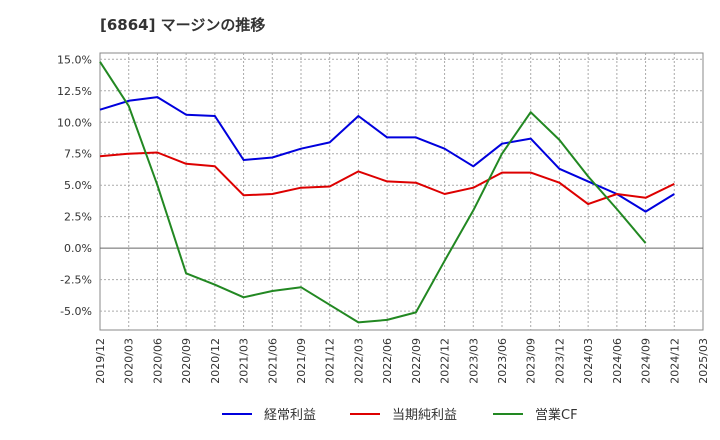 This screenshot has height=440, width=720. What do you see at coordinates (358, 361) in the screenshot?
I see `x-tick-label: 2022/03` at bounding box center [358, 361].